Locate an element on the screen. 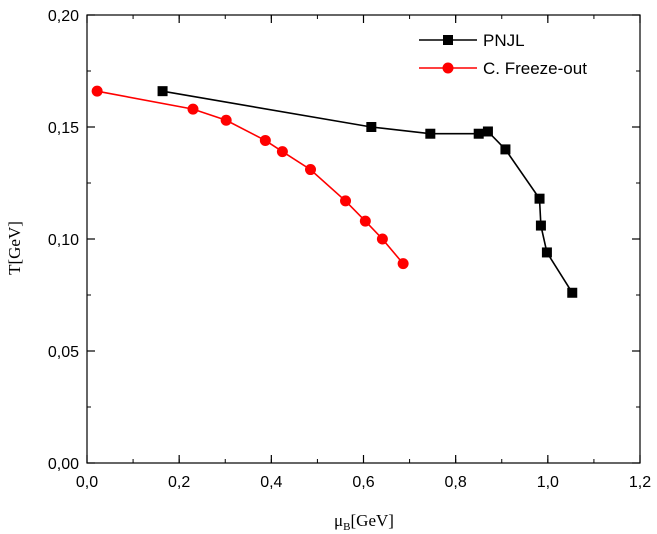 This screenshot has height=534, width=657. legend-item-pnjl: PNJL is located at coordinates (472, 40).